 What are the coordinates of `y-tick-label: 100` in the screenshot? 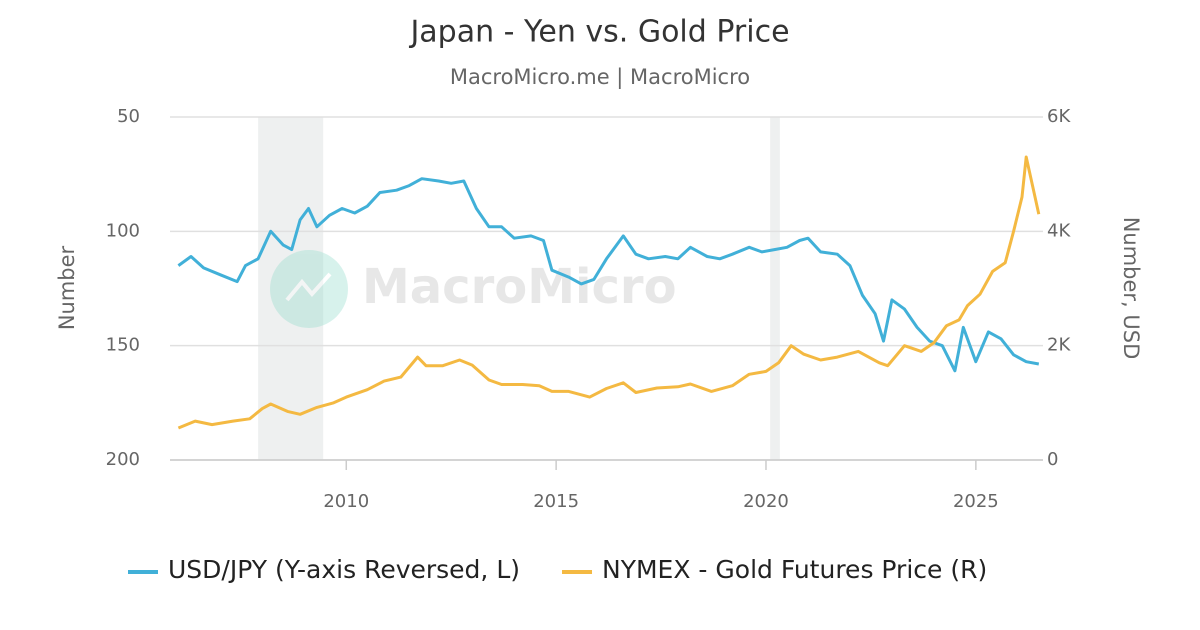 It's located at (123, 230).